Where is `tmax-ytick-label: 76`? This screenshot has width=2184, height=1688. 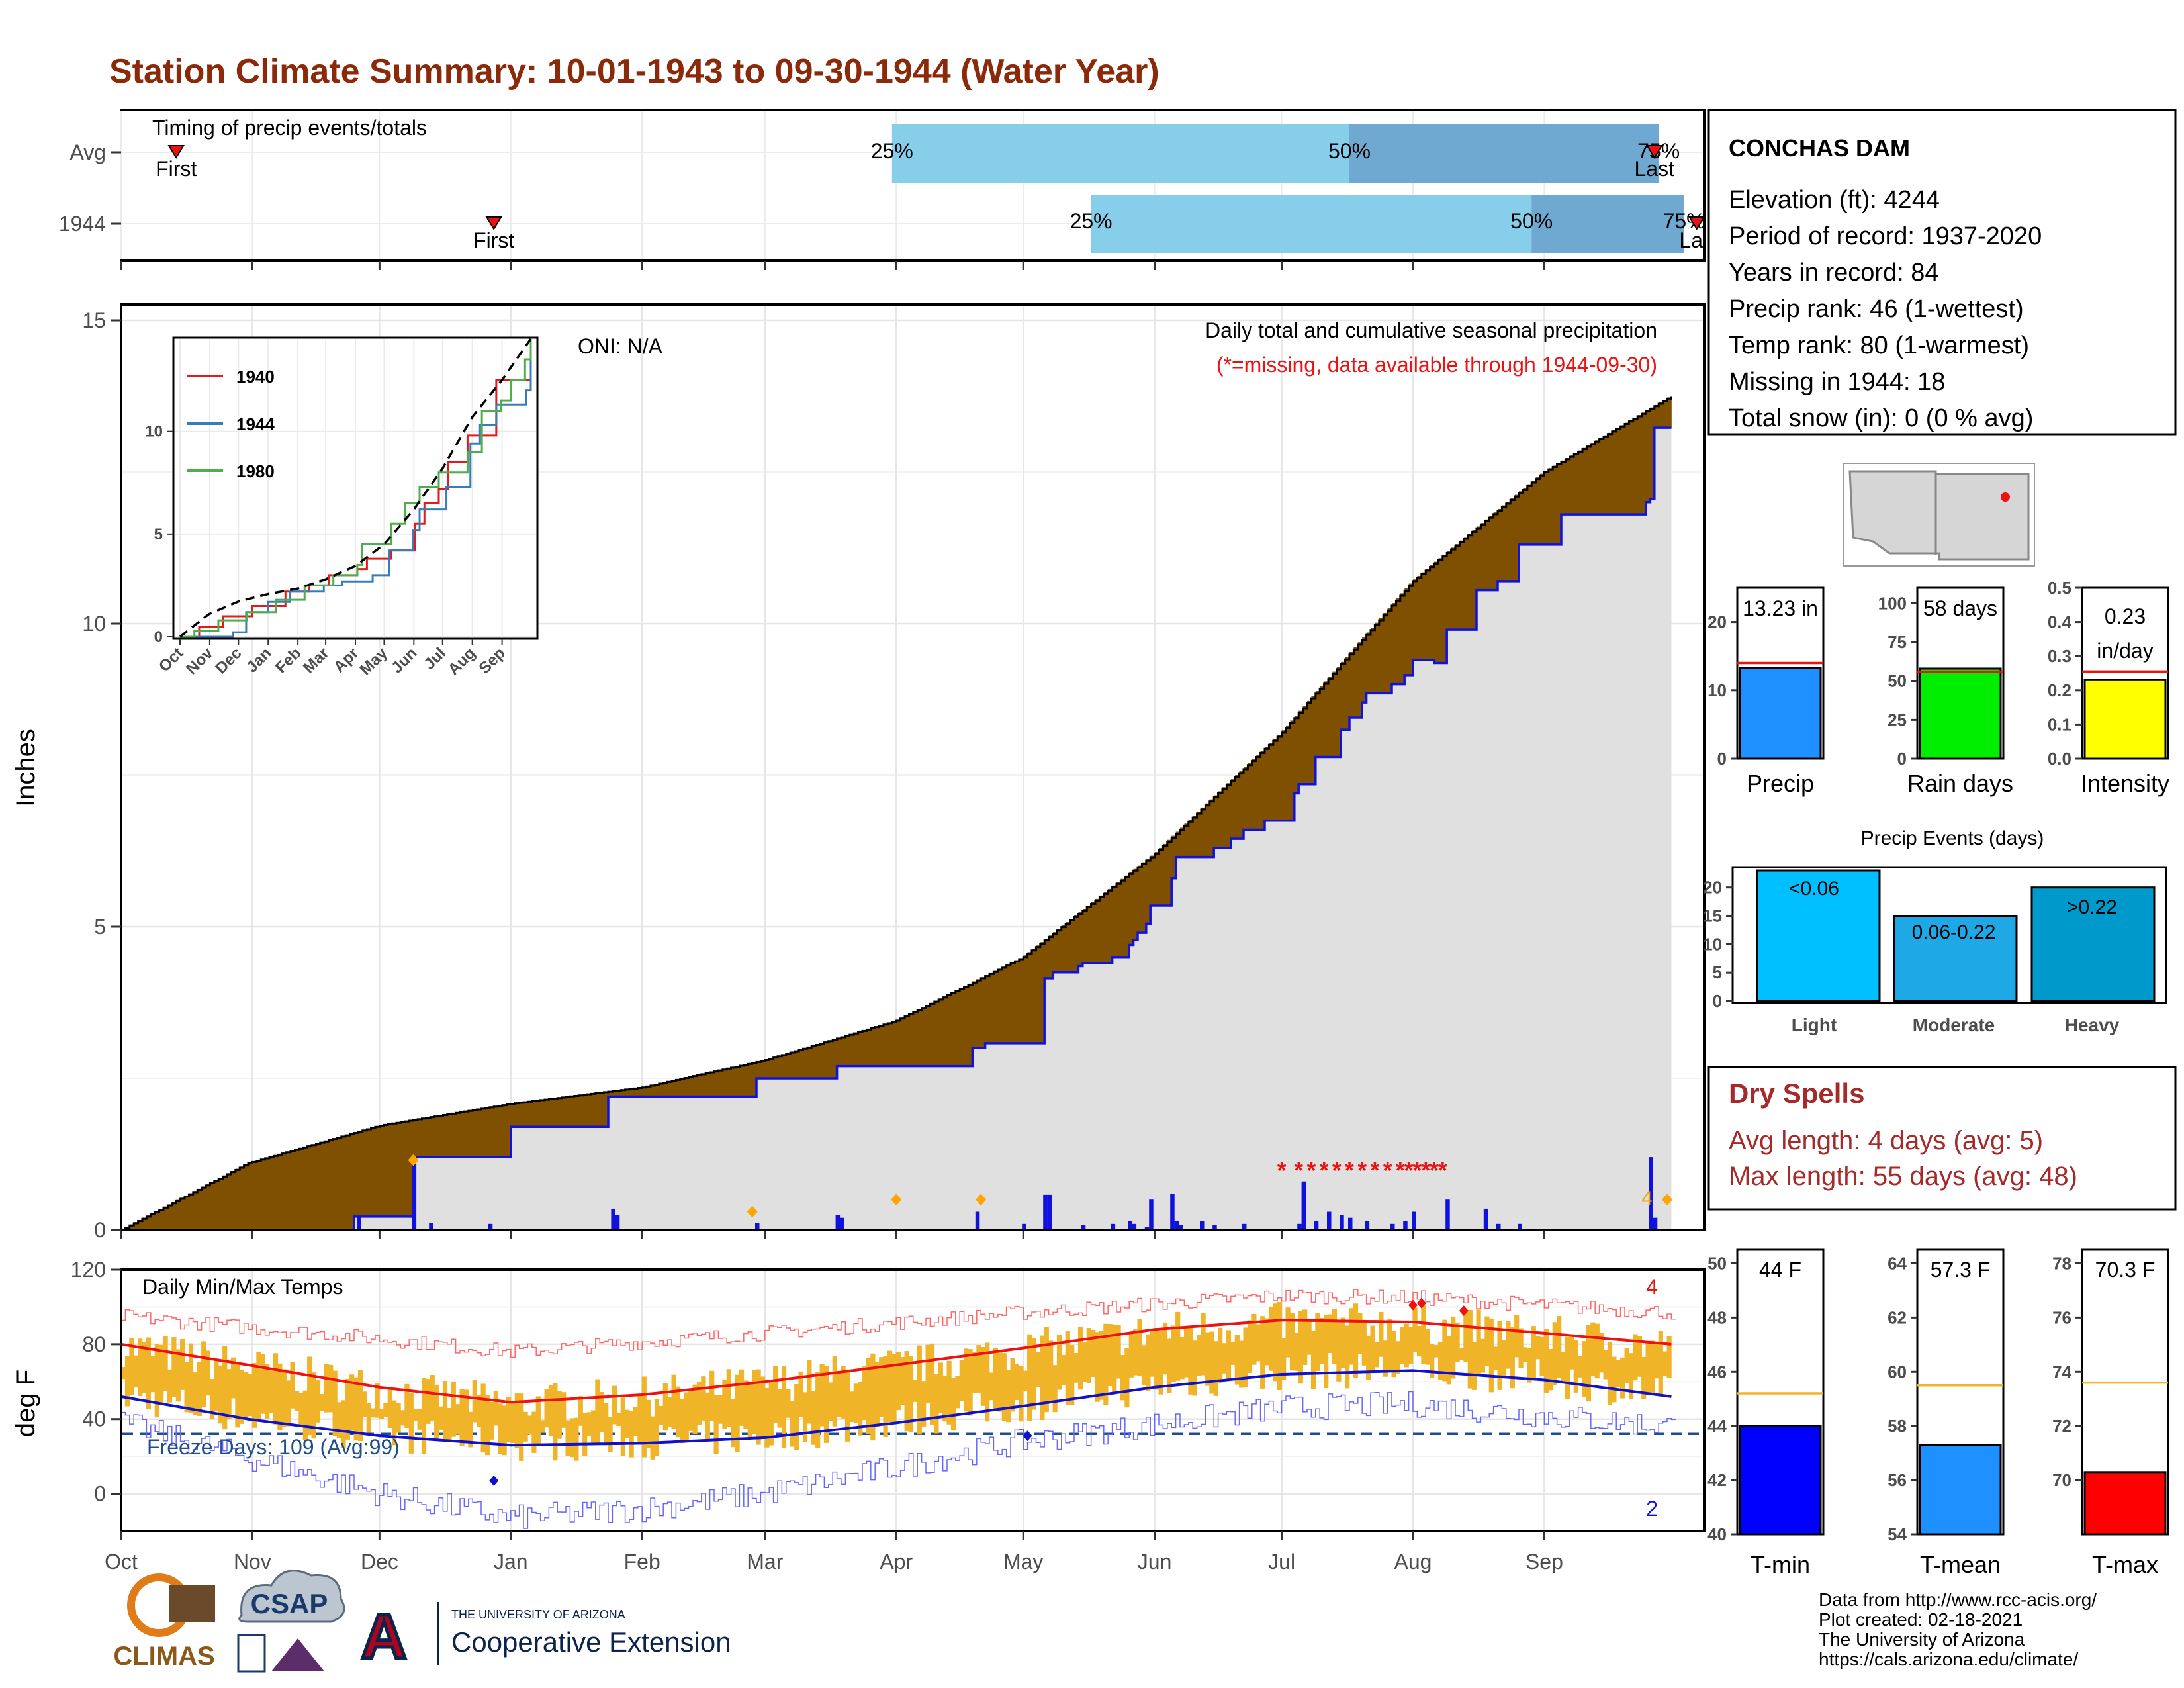
tmax-ytick-label: 76 is located at coordinates (2061, 1317).